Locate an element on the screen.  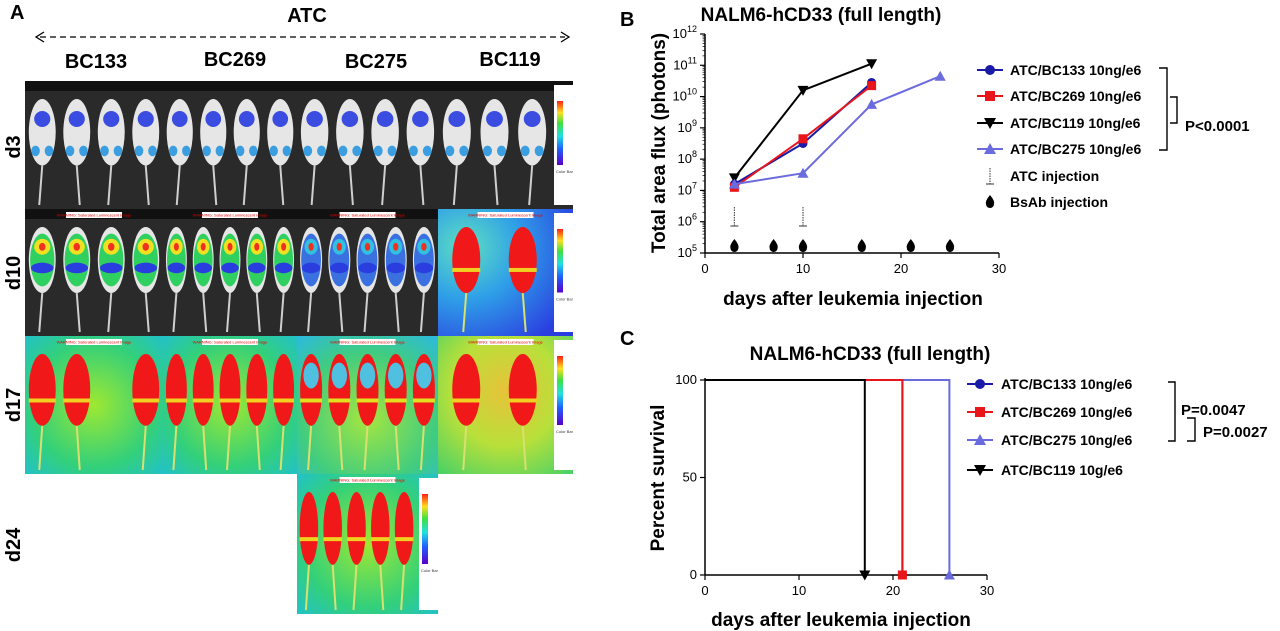
chart-b-x-tick-label: 20 is located at coordinates (901, 268).